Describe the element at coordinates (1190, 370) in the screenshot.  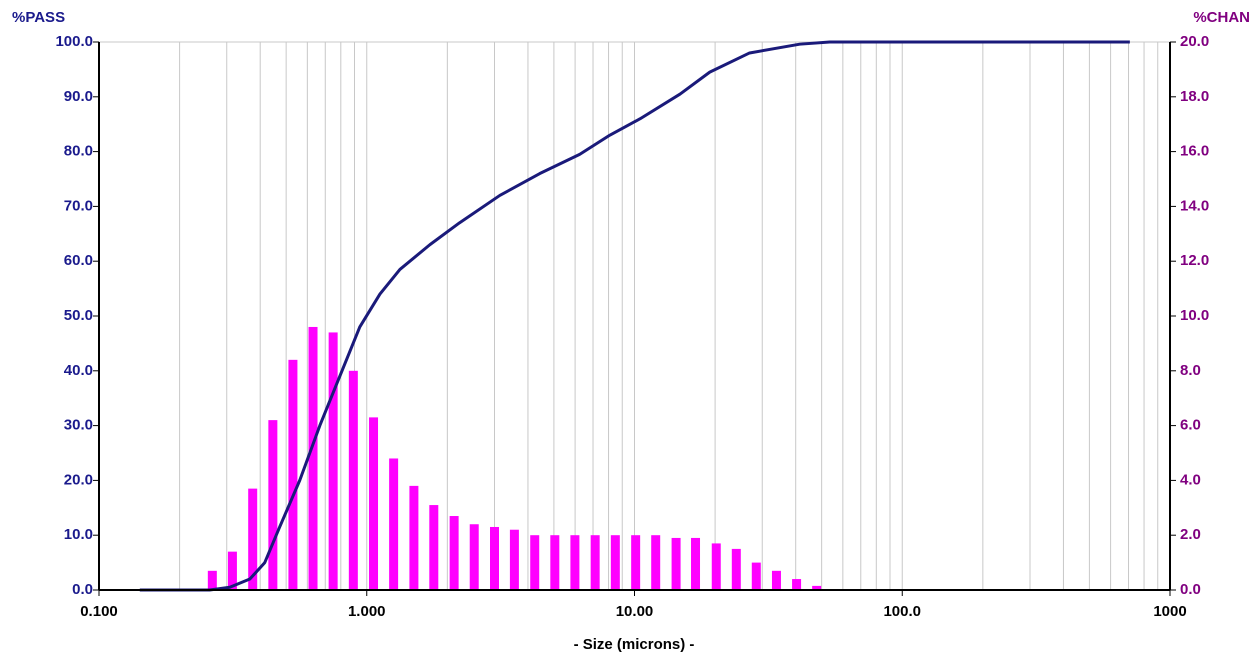
I see `y2-tick-label: 8.0` at that location.